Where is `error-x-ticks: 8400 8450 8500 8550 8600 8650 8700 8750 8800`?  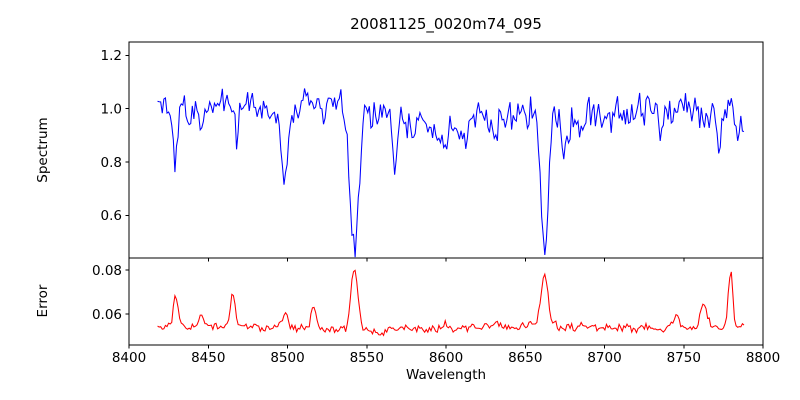 error-x-ticks: 8400 8450 8500 8550 8600 8650 8700 8750 8800 is located at coordinates (446, 355).